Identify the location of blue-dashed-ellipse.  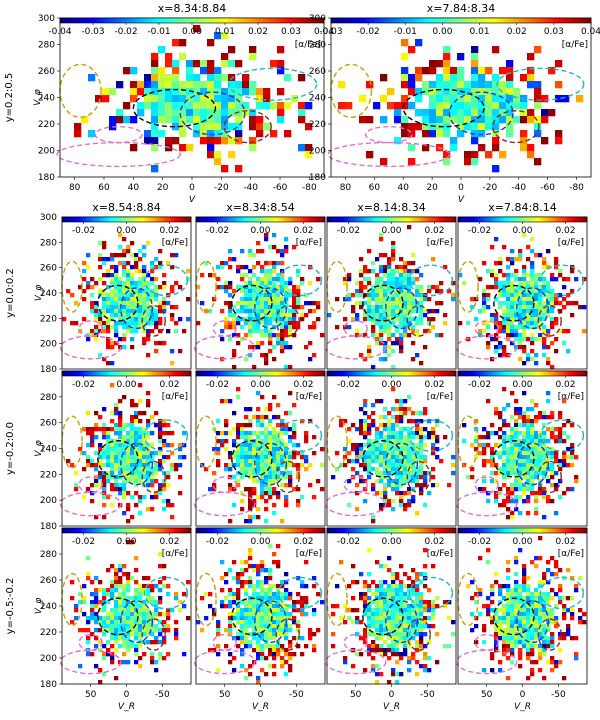
(270, 464).